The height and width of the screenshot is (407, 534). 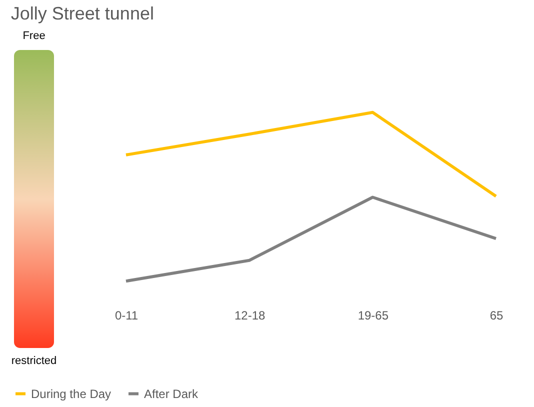 I want to click on x-tick-label: 65, so click(x=497, y=315).